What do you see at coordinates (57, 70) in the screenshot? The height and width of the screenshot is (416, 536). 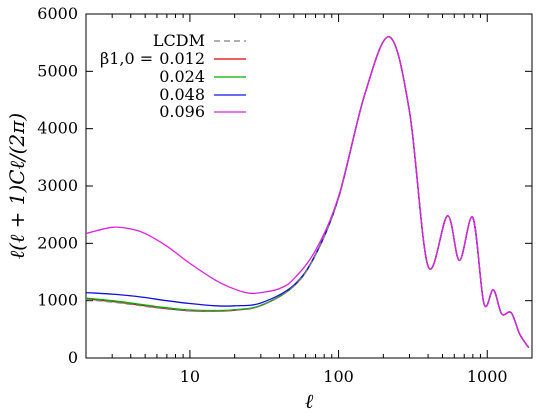 I see `y-tick-label: 5000` at bounding box center [57, 70].